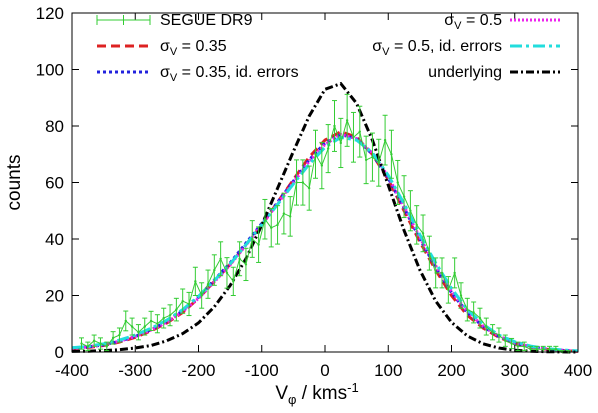  Describe the element at coordinates (201, 46) in the screenshot. I see `legend-label-rest: = 0.35` at that location.